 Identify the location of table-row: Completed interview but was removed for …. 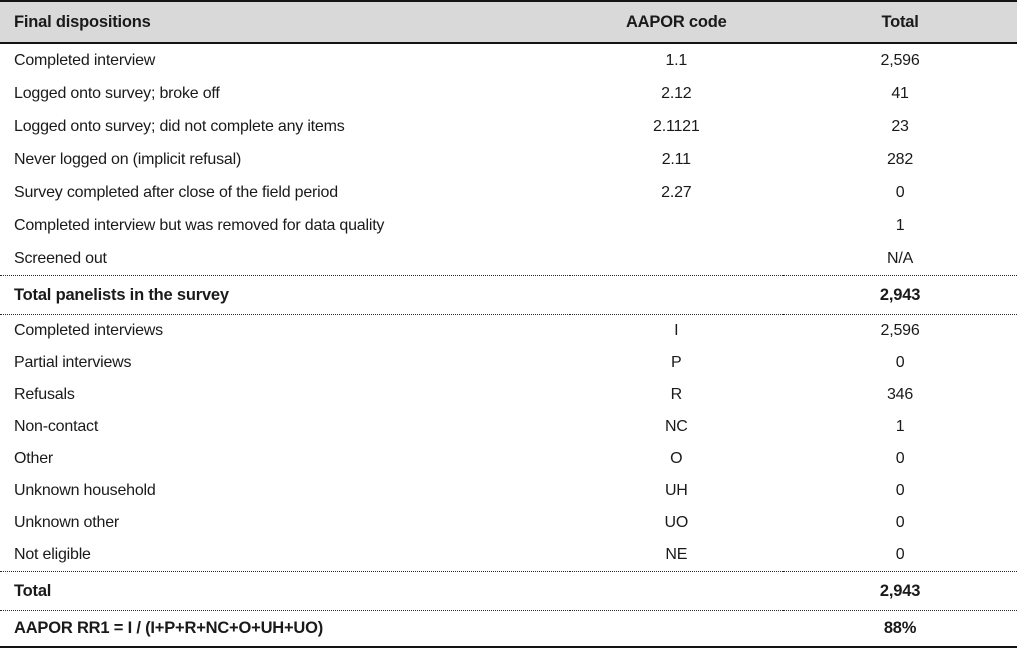
(508, 225).